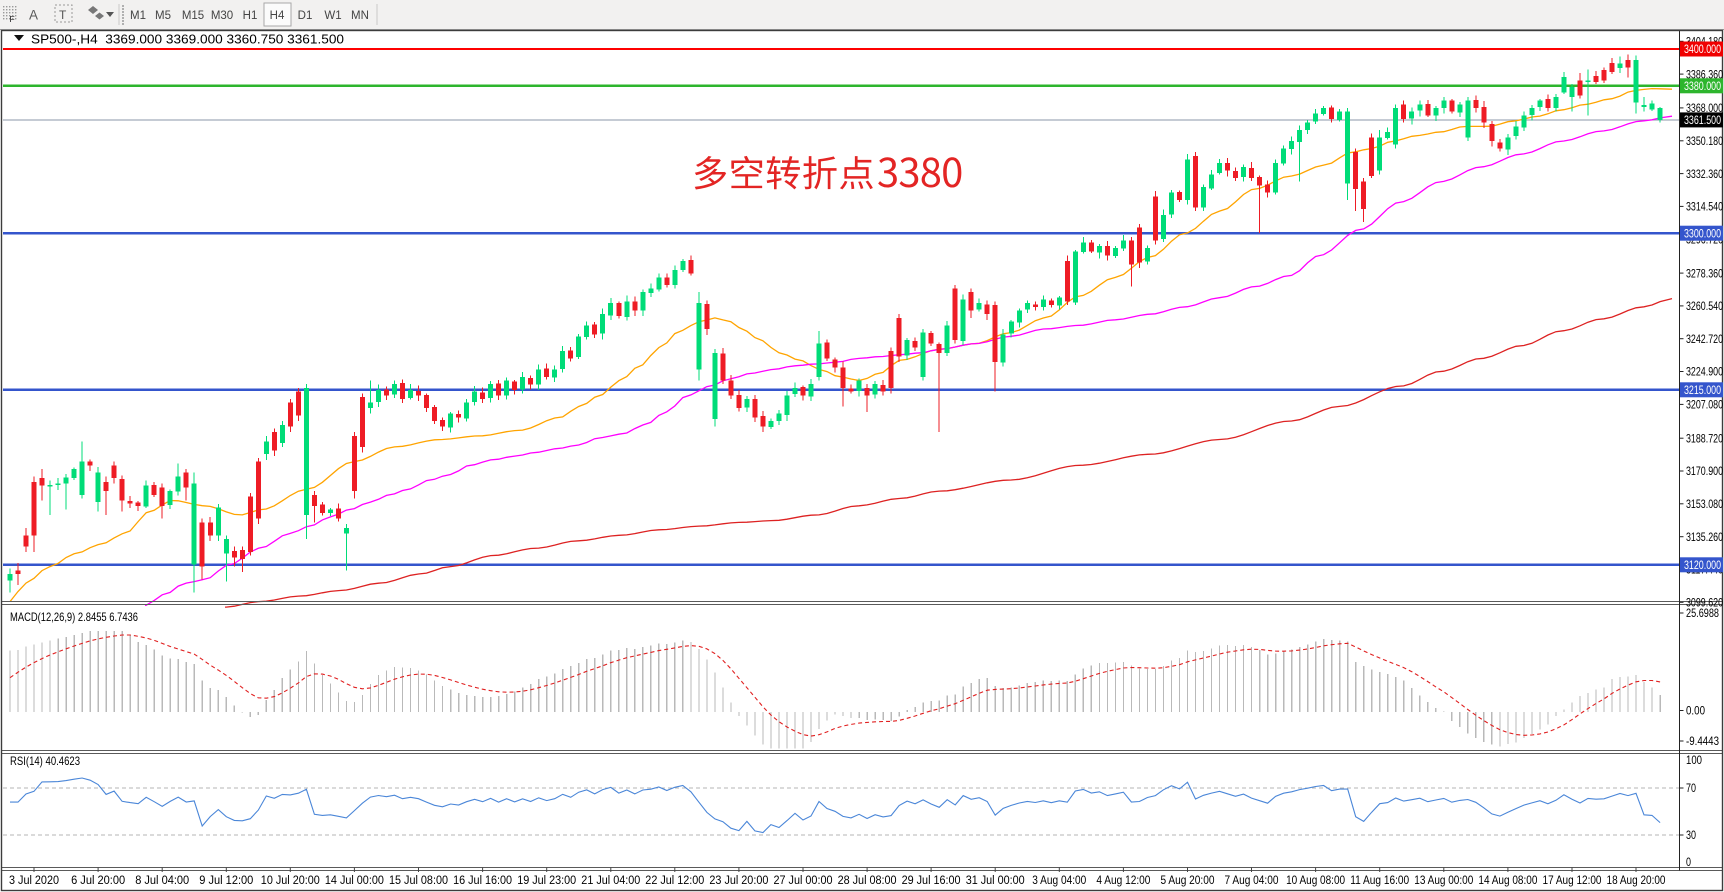 The image size is (1724, 892). What do you see at coordinates (222, 16) in the screenshot?
I see `svg-text: M30` at bounding box center [222, 16].